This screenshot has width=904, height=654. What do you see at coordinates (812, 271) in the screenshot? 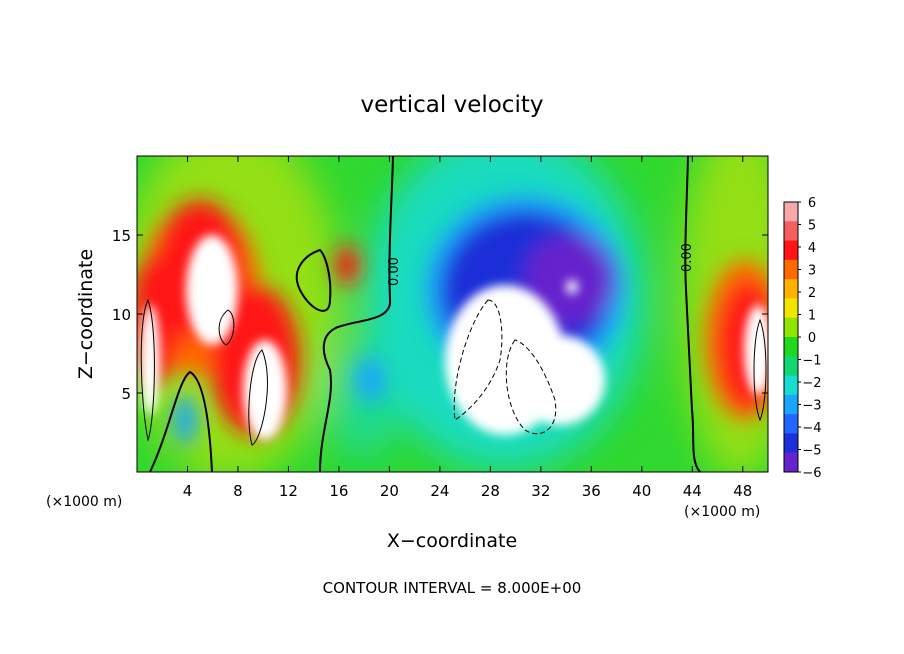
I see `colorbar-tick-label: 3` at bounding box center [812, 271].